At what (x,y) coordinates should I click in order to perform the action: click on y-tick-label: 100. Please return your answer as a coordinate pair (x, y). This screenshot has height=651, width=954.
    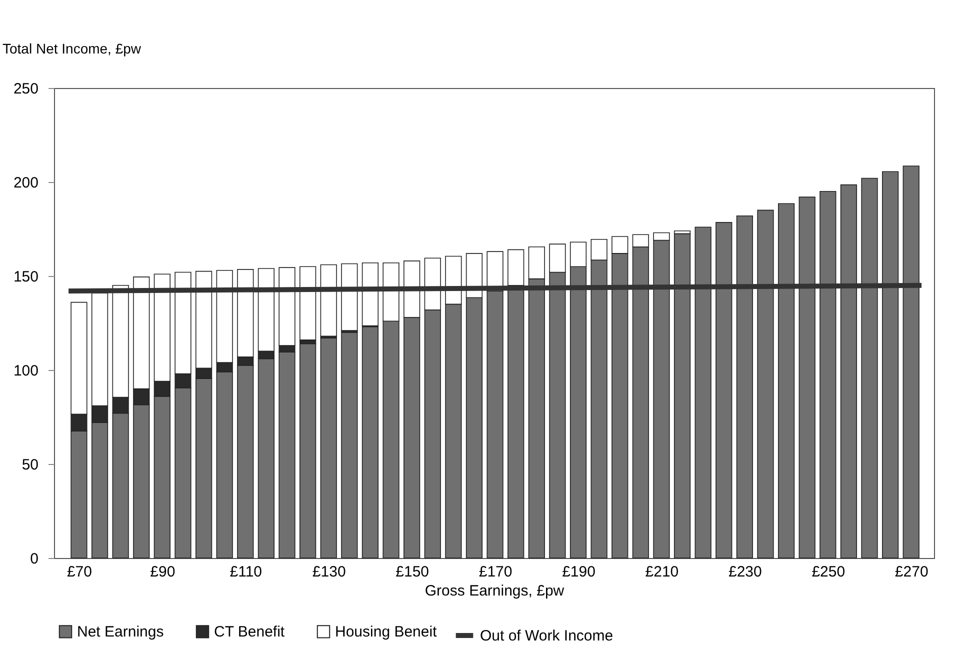
    Looking at the image, I should click on (25, 371).